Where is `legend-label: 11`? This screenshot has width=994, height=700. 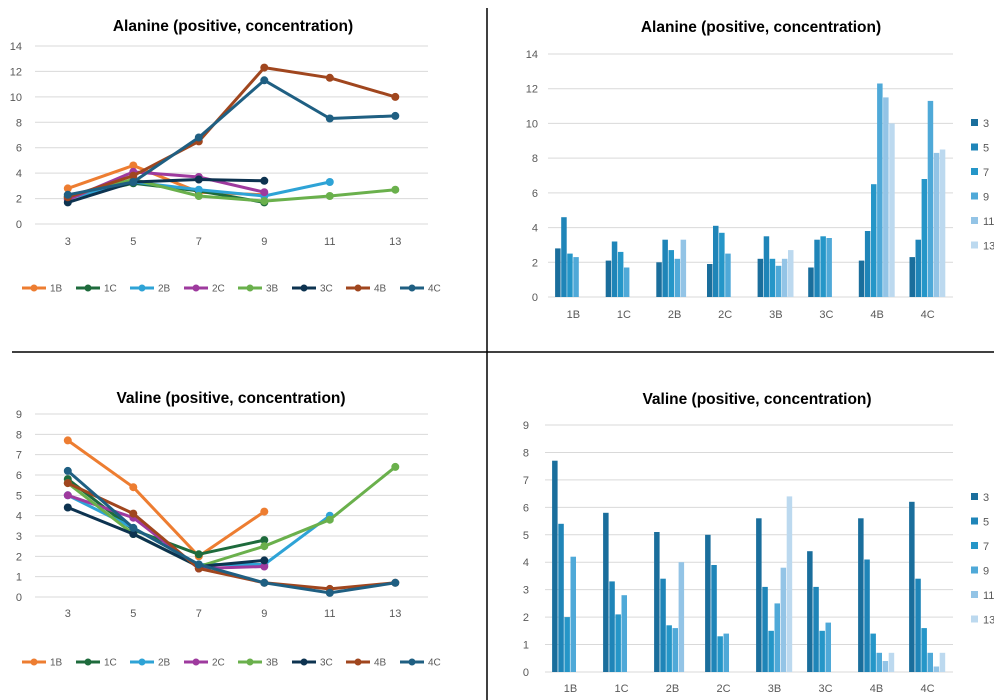 legend-label: 11 is located at coordinates (988, 222).